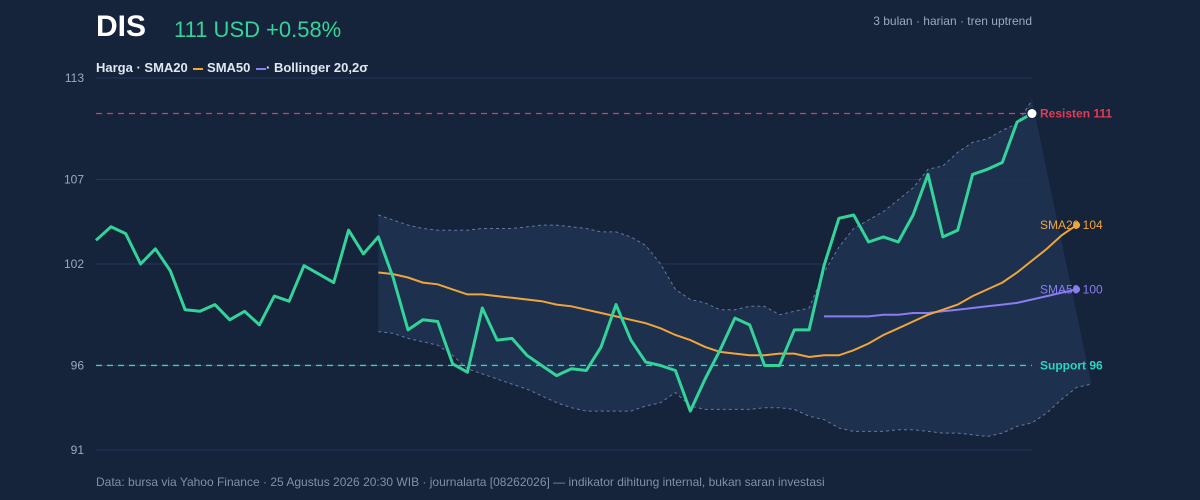 The width and height of the screenshot is (1200, 500). I want to click on legend-sma20-swatch, so click(198, 68).